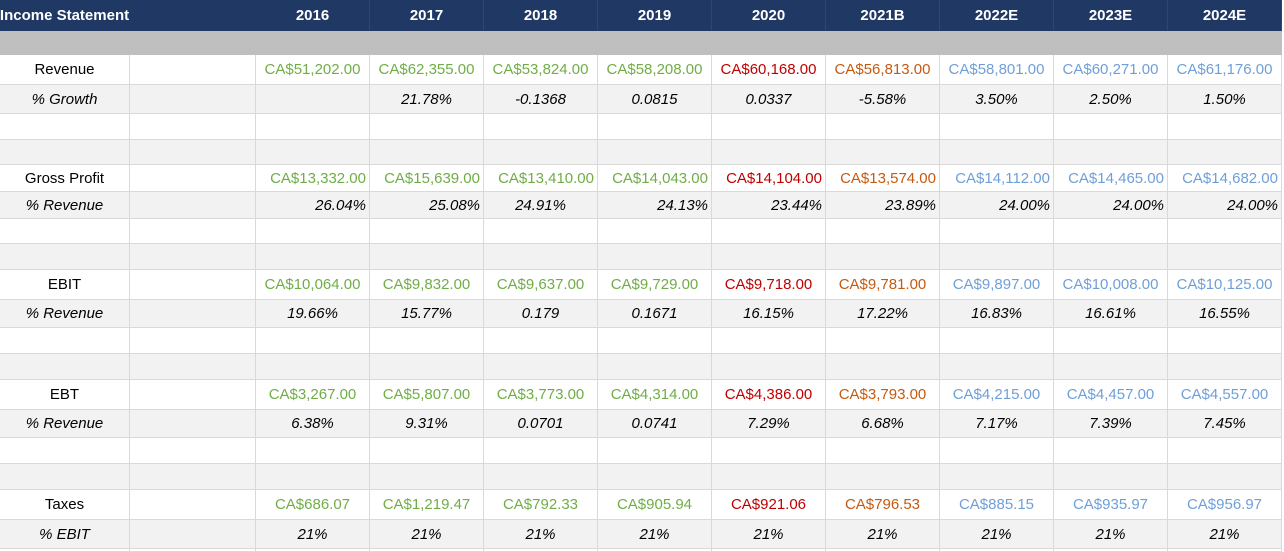  Describe the element at coordinates (883, 314) in the screenshot. I see `value-cell: 17.22%` at that location.